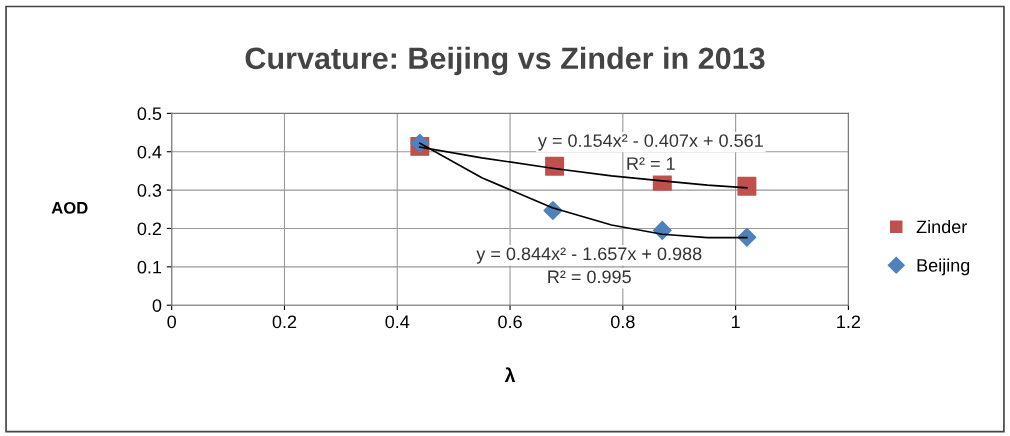  What do you see at coordinates (735, 322) in the screenshot?
I see `x-tick-label: 1` at bounding box center [735, 322].